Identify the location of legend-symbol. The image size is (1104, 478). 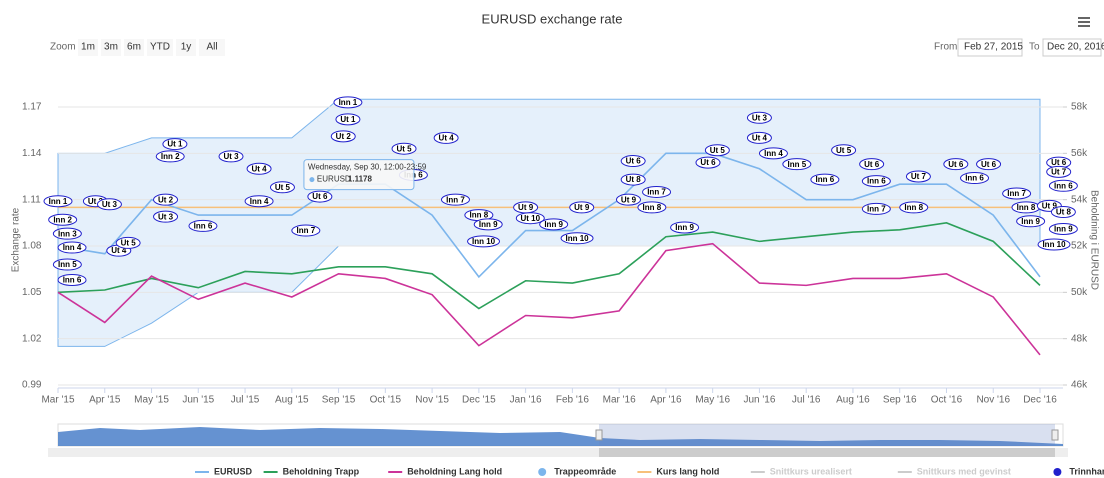
(1057, 472).